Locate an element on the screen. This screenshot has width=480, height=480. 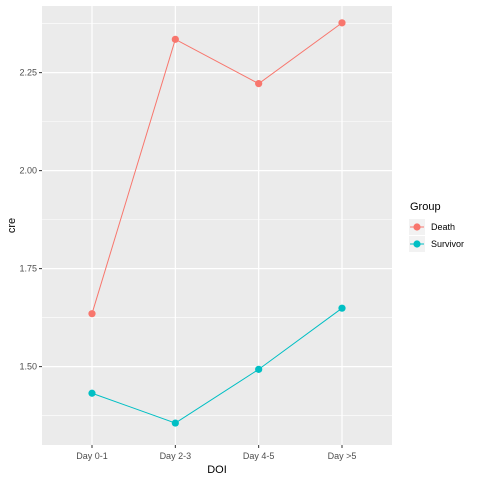
legend-items: Death Survivor is located at coordinates (436, 235).